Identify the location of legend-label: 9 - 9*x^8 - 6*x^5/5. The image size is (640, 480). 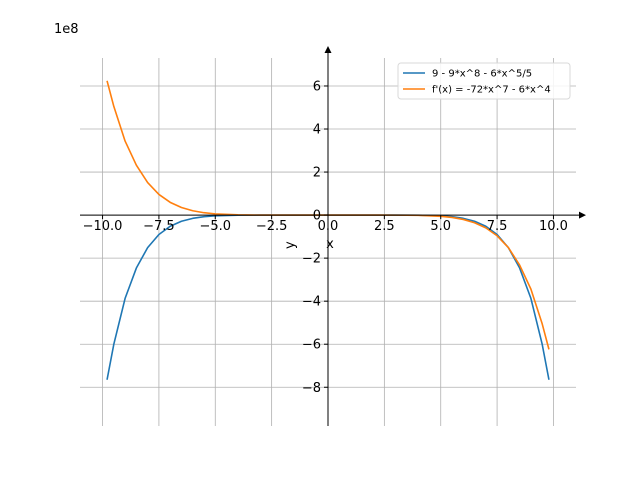
(482, 74).